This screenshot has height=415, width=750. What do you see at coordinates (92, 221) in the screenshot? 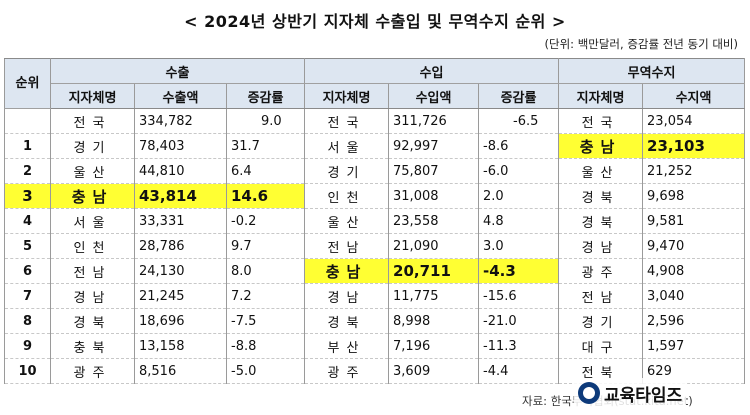
I see `export-region-cell: 서울` at bounding box center [92, 221].